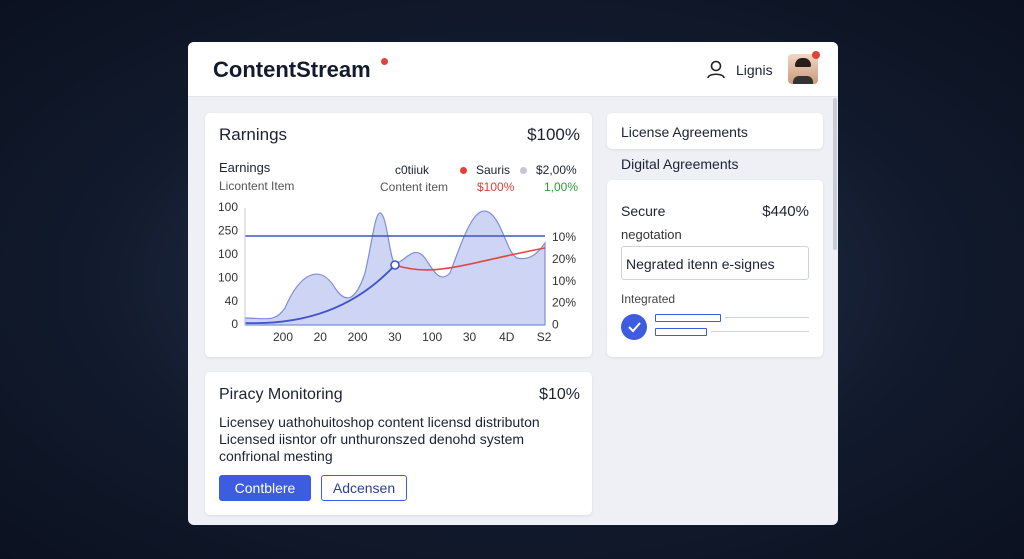 The height and width of the screenshot is (559, 1024). What do you see at coordinates (232, 301) in the screenshot?
I see `y-tick-label: 40` at bounding box center [232, 301].